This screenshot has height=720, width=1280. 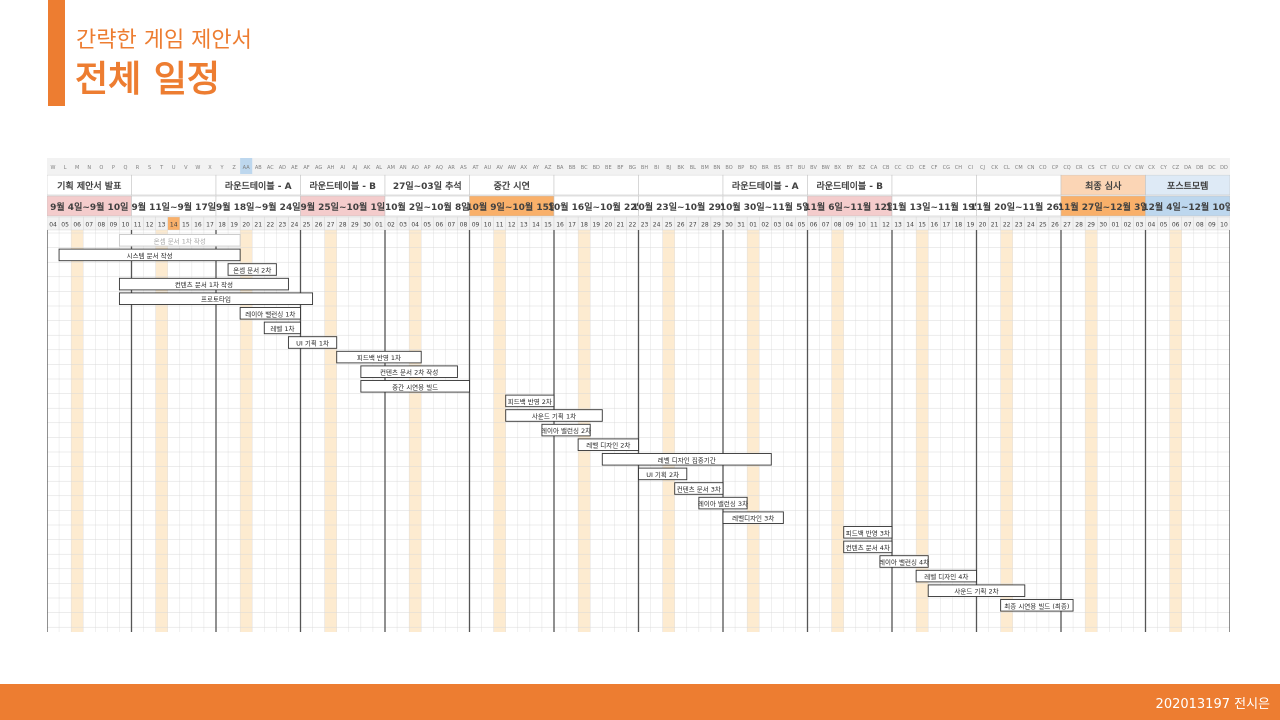 What do you see at coordinates (596, 168) in the screenshot?
I see `column-letter: BD` at bounding box center [596, 168].